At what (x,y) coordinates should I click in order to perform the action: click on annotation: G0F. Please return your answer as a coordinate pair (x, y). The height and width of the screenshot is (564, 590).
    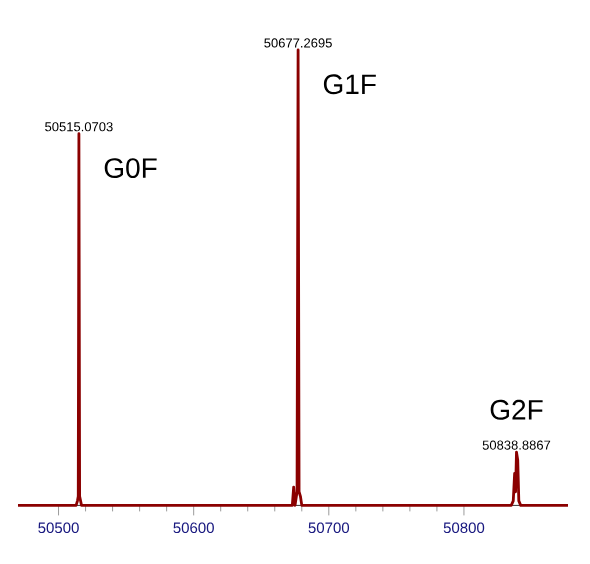
    Looking at the image, I should click on (130, 168).